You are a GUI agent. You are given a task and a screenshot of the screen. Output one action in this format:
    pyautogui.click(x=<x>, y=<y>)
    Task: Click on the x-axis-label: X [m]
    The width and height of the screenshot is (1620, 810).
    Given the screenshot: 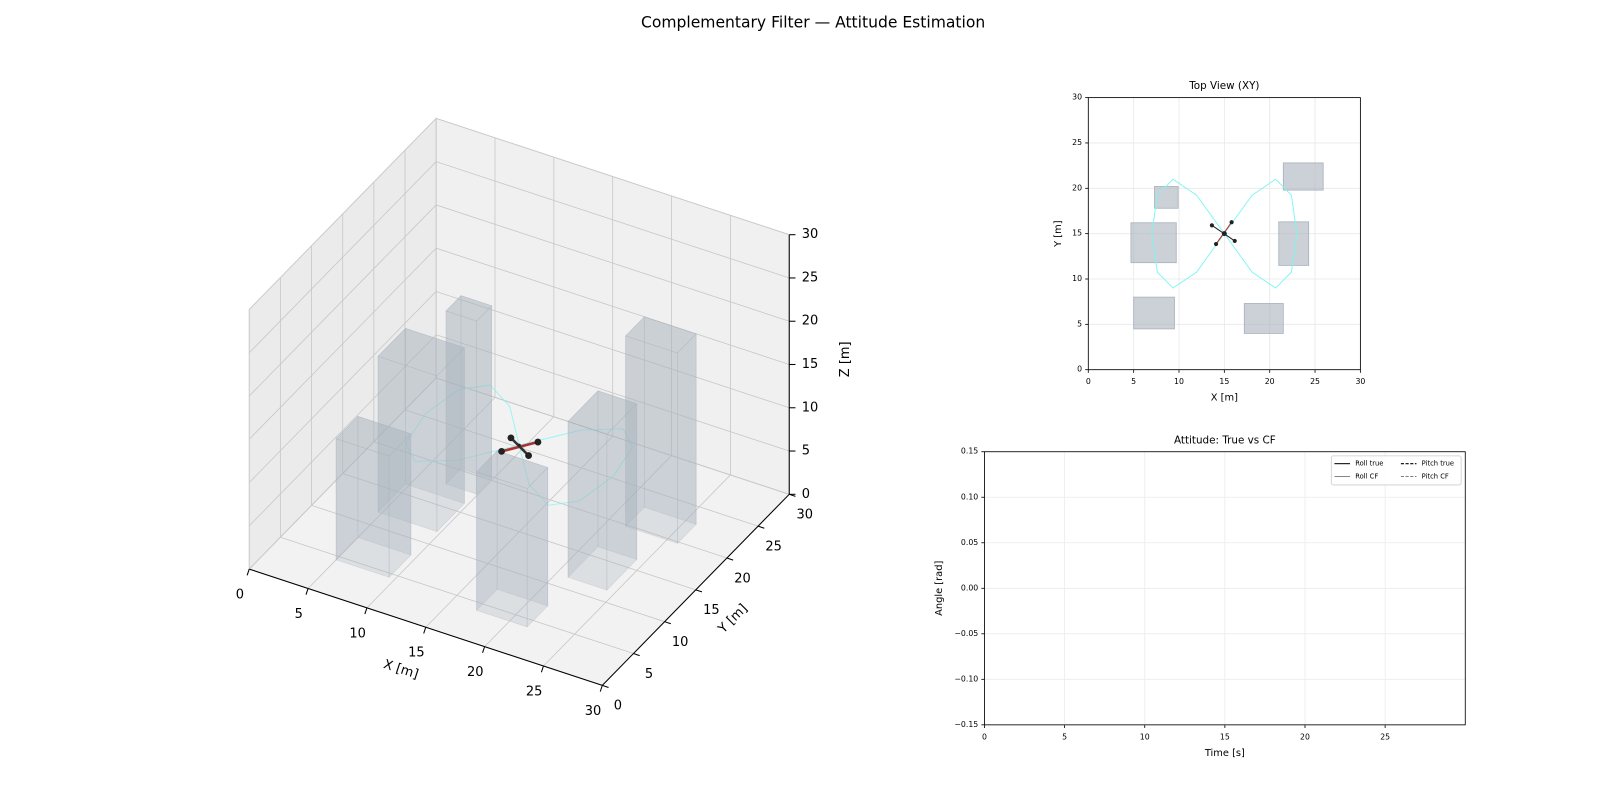 What is the action you would take?
    pyautogui.click(x=1224, y=398)
    